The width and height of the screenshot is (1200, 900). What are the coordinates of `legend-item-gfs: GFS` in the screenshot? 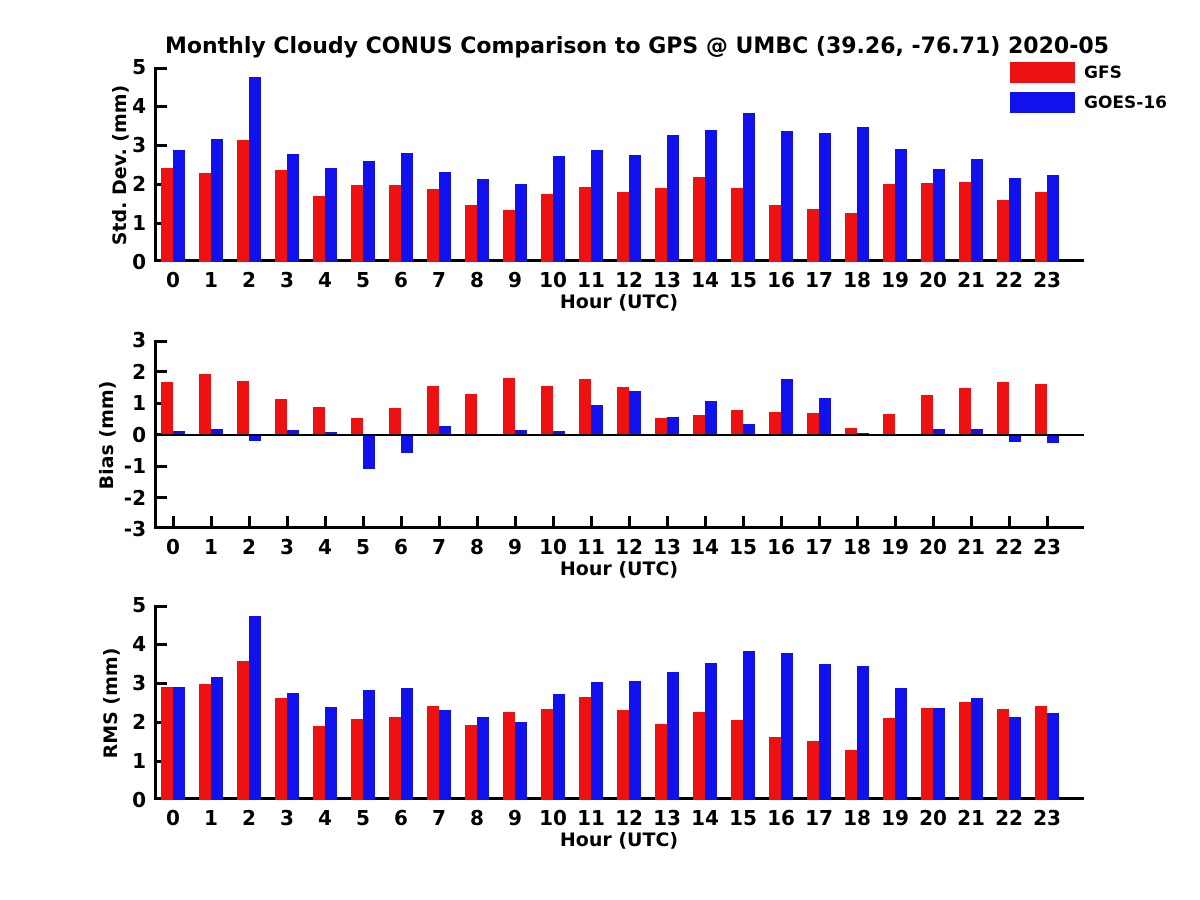 It's located at (1088, 72).